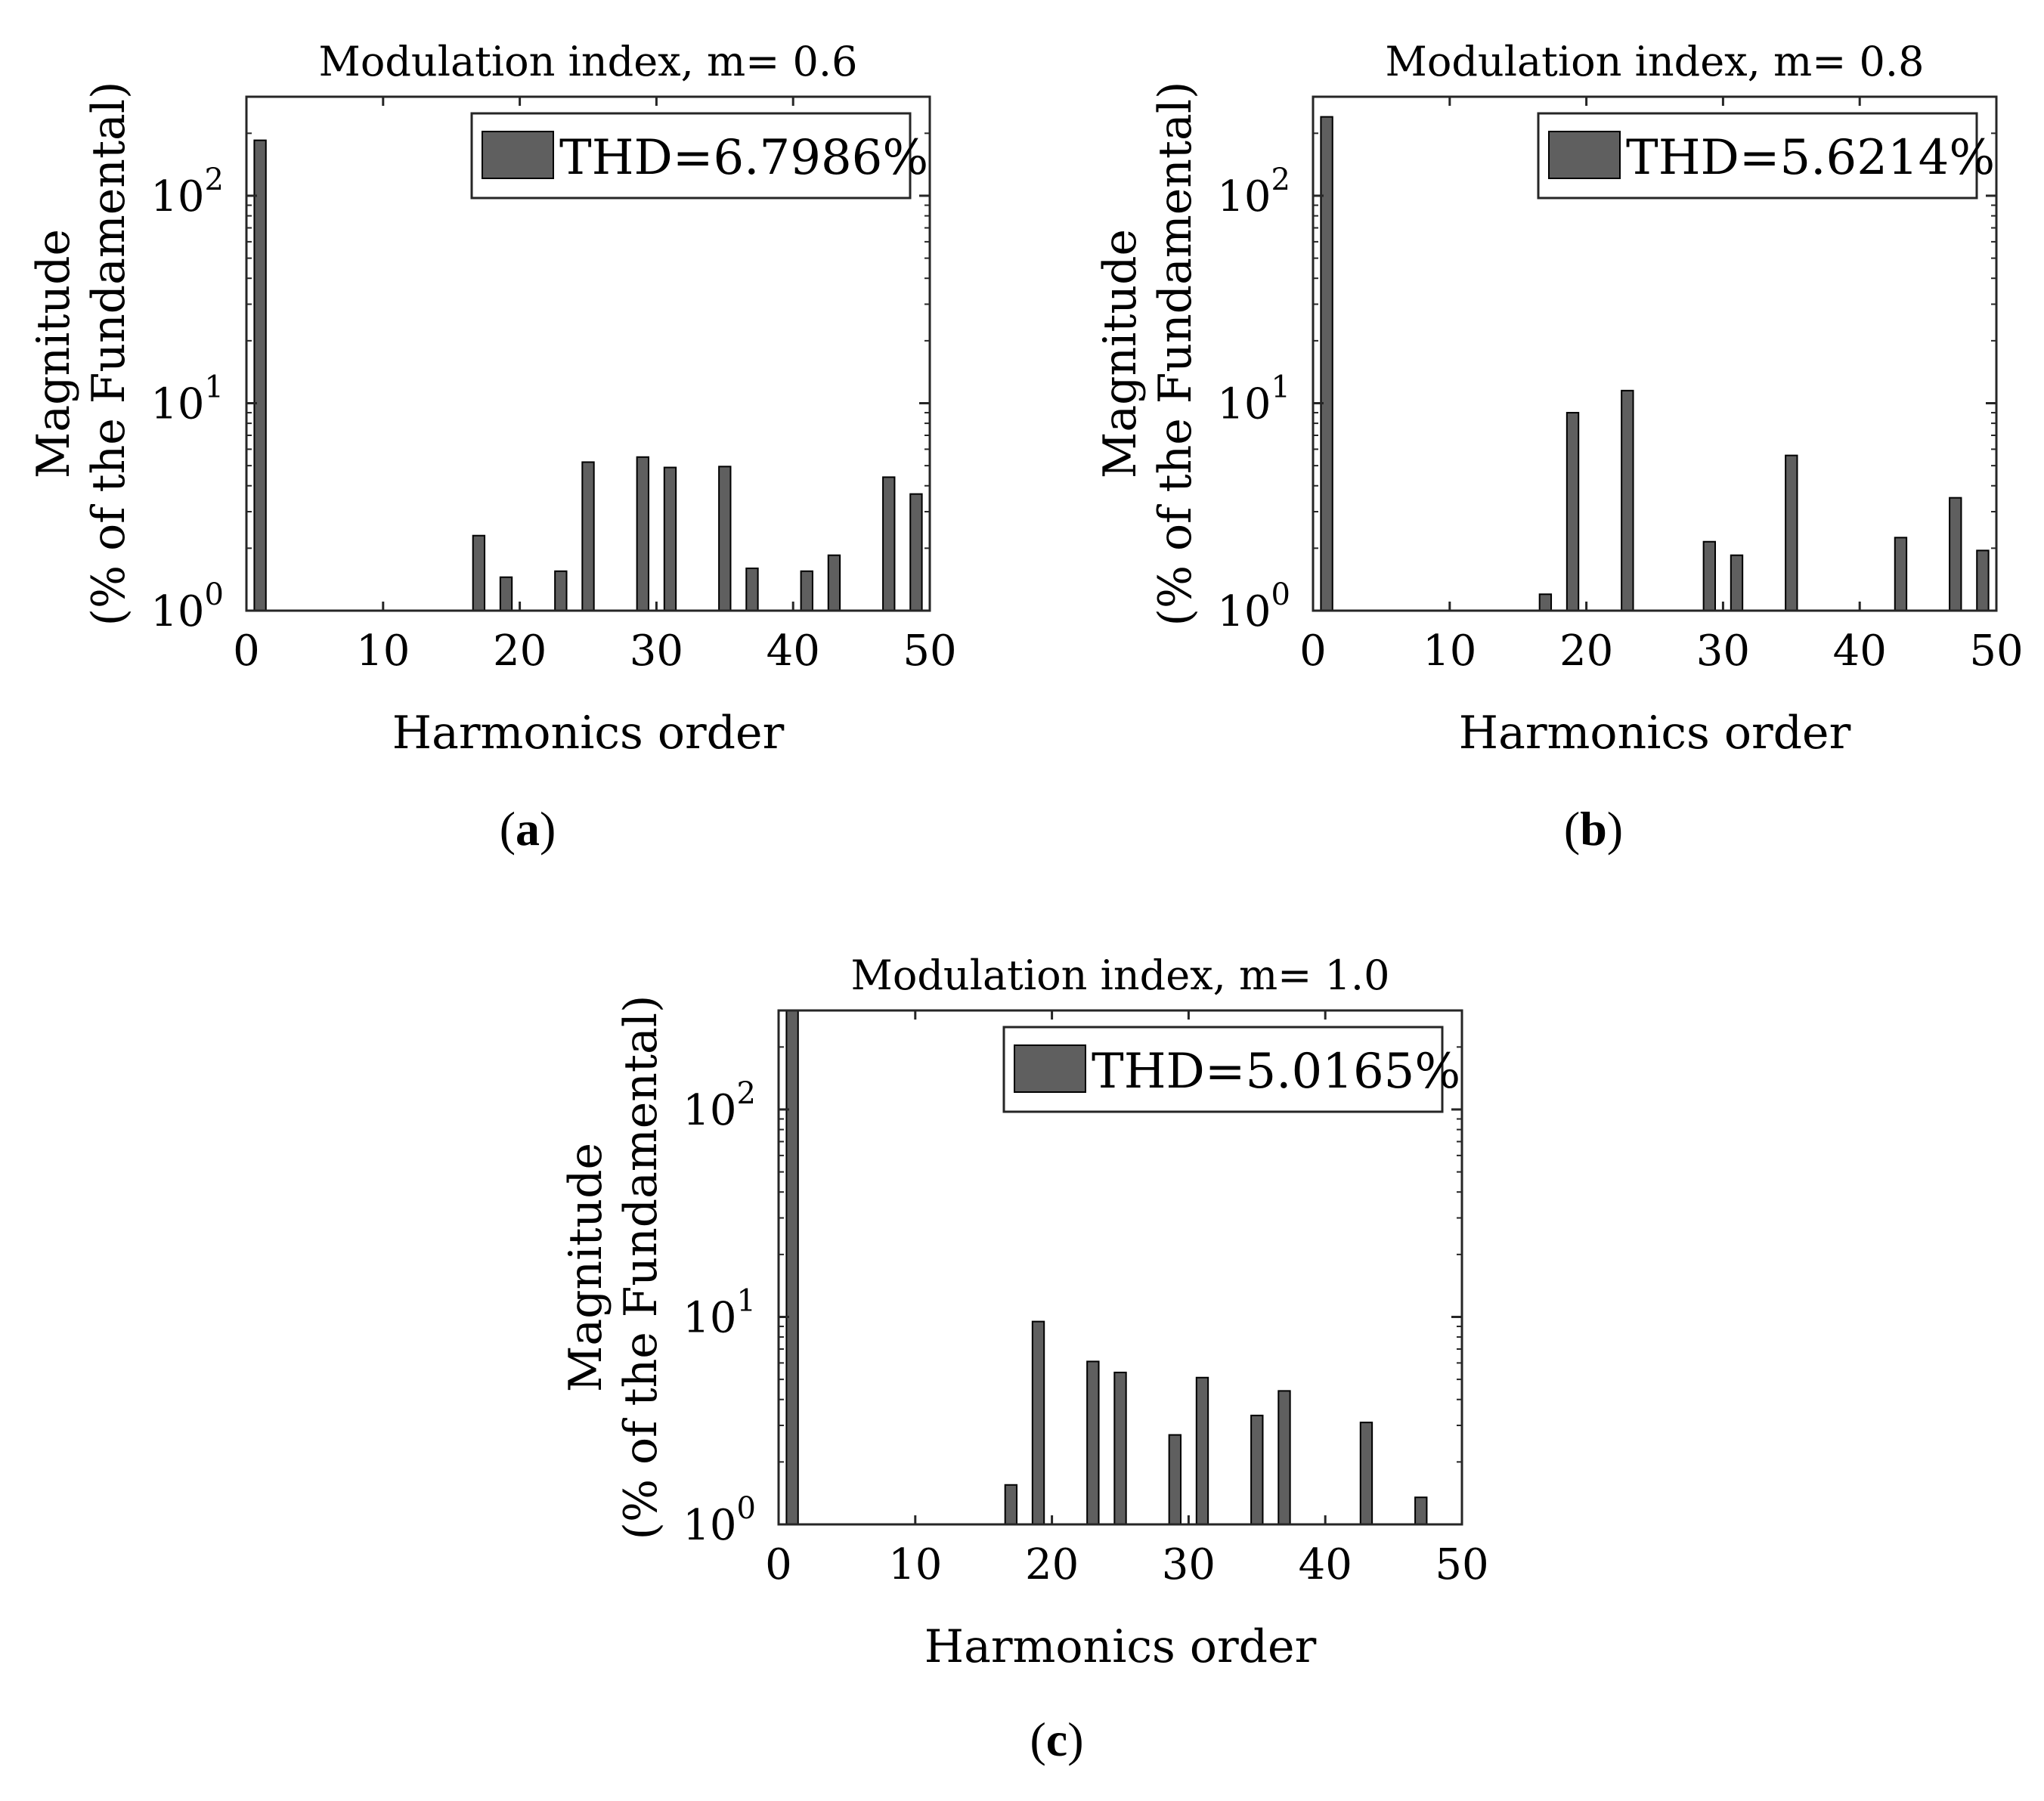  I want to click on legend: THD=5.0165%, so click(1231, 1069).